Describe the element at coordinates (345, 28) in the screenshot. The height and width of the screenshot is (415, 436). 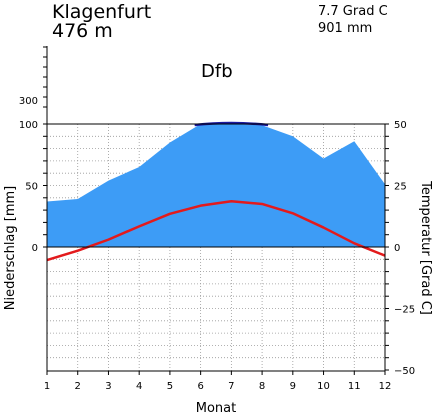
I see `annual-precipitation: 901 mm` at that location.